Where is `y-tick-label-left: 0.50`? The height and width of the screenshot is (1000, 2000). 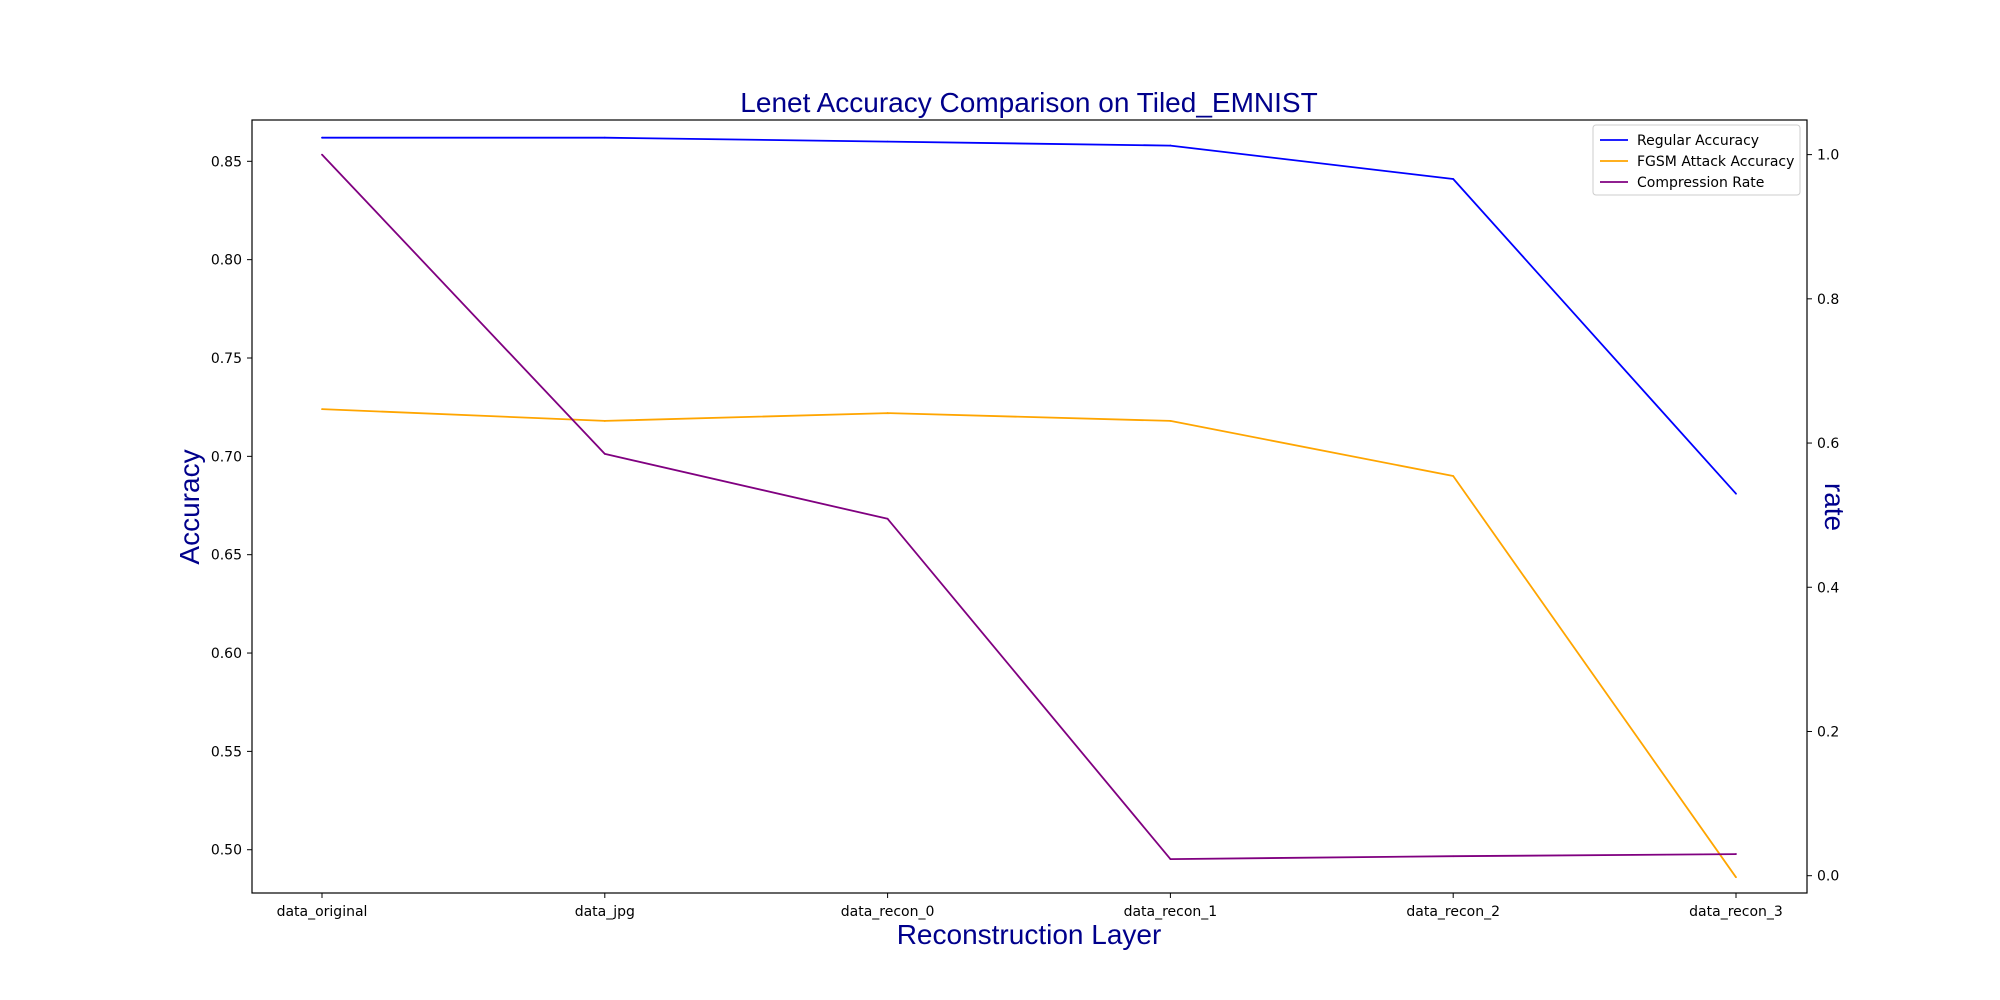 y-tick-label-left: 0.50 is located at coordinates (226, 851).